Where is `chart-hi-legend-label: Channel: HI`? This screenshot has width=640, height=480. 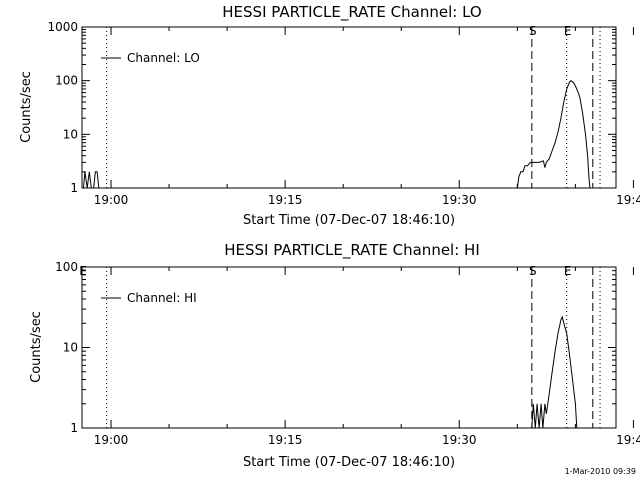
chart-hi-legend-label: Channel: HI is located at coordinates (162, 298).